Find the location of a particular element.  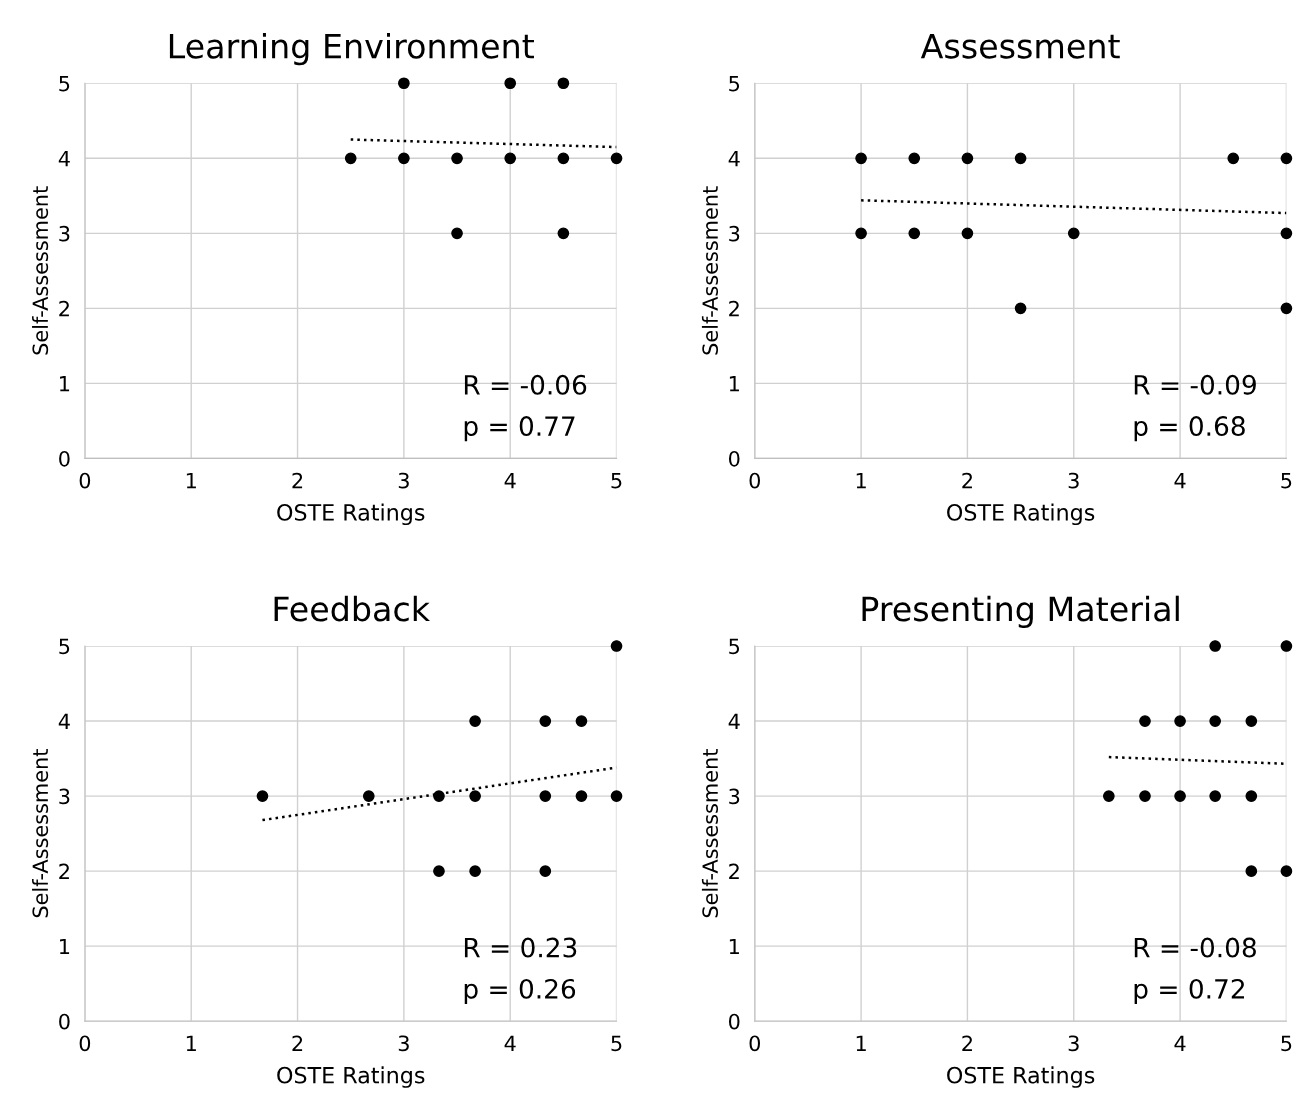

annotation: p = 0.68 is located at coordinates (1189, 429).